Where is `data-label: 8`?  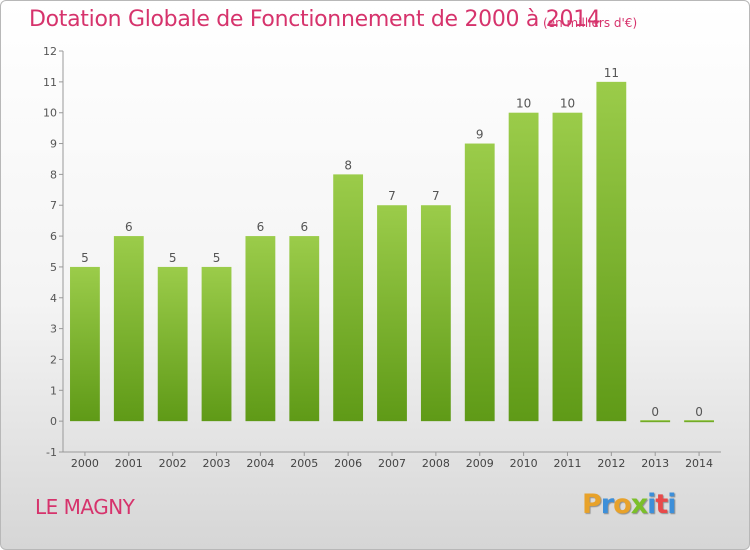 data-label: 8 is located at coordinates (348, 165).